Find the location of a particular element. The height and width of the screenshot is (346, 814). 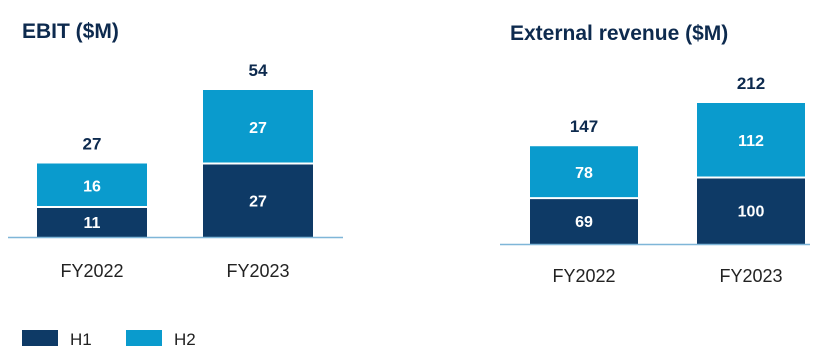

ebit-value-label-fy2022-h1: 11 is located at coordinates (92, 223).